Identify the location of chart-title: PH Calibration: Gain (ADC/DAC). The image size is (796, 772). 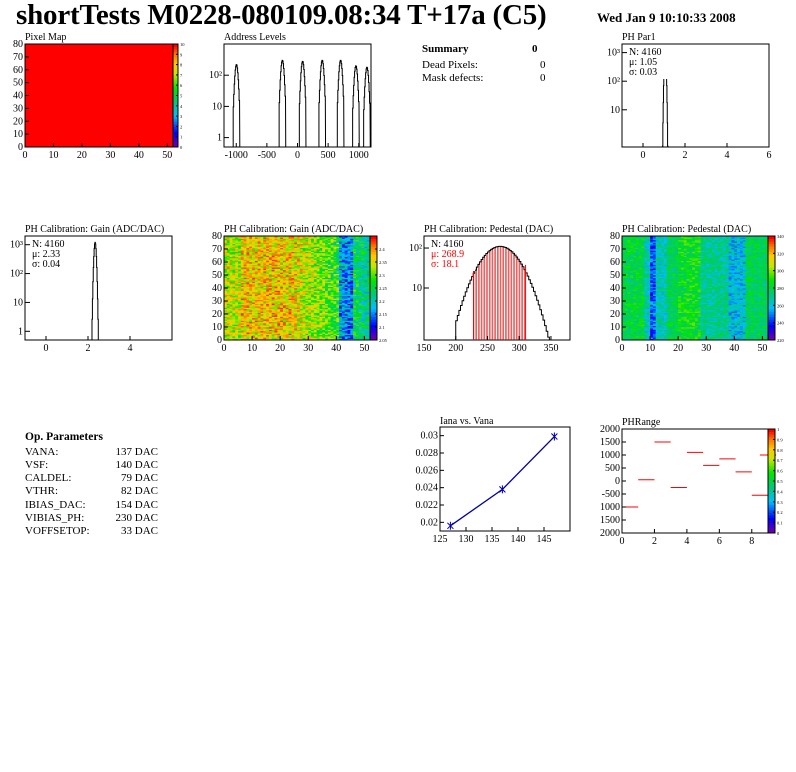
(94, 229).